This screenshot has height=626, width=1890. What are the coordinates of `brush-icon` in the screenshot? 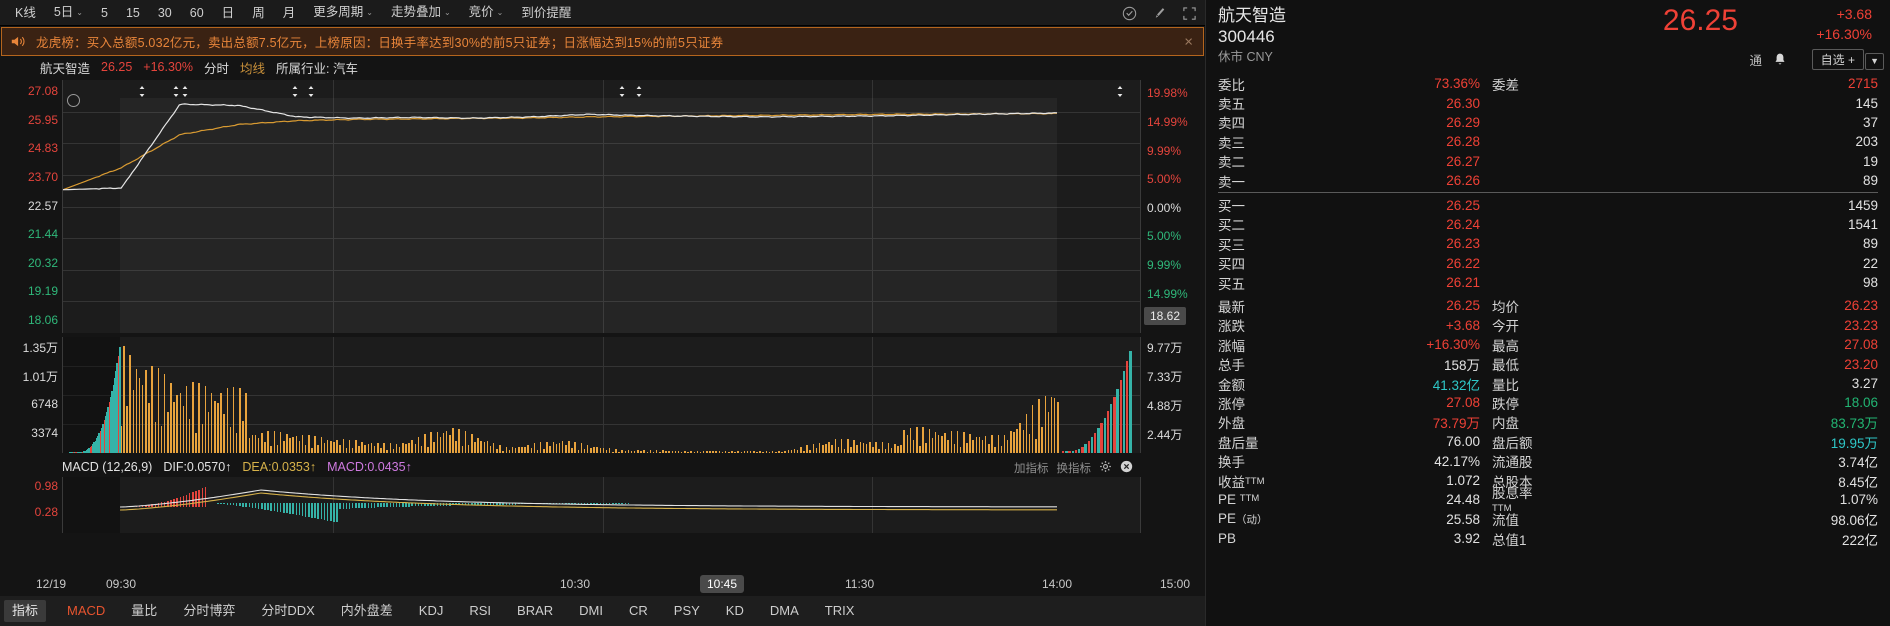 It's located at (1159, 13).